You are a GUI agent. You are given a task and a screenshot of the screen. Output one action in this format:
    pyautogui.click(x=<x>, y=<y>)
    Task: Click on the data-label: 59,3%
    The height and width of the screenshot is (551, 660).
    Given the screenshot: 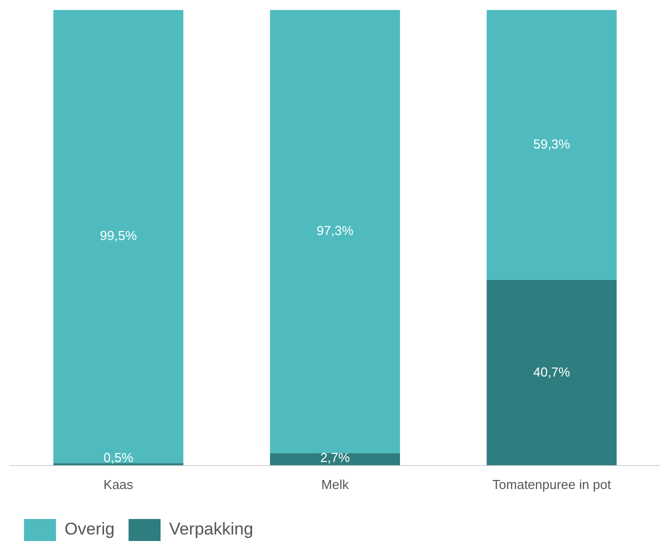 What is the action you would take?
    pyautogui.click(x=552, y=144)
    